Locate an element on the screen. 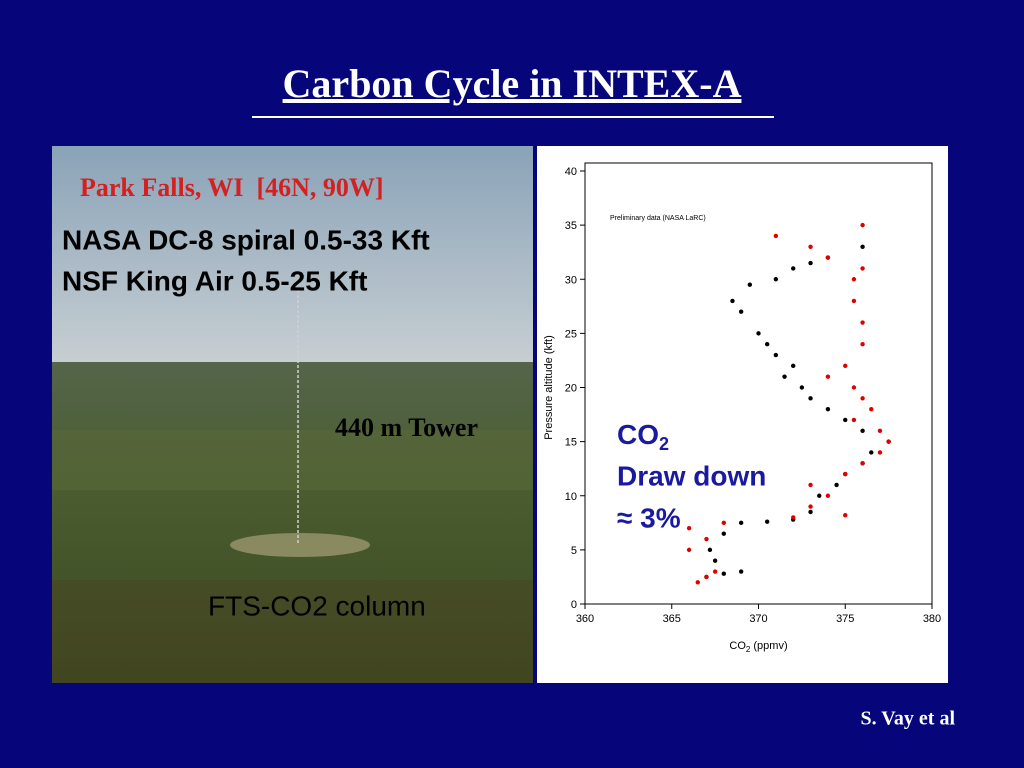 This screenshot has width=1024, height=768. x-tick-label: 375 is located at coordinates (845, 619).